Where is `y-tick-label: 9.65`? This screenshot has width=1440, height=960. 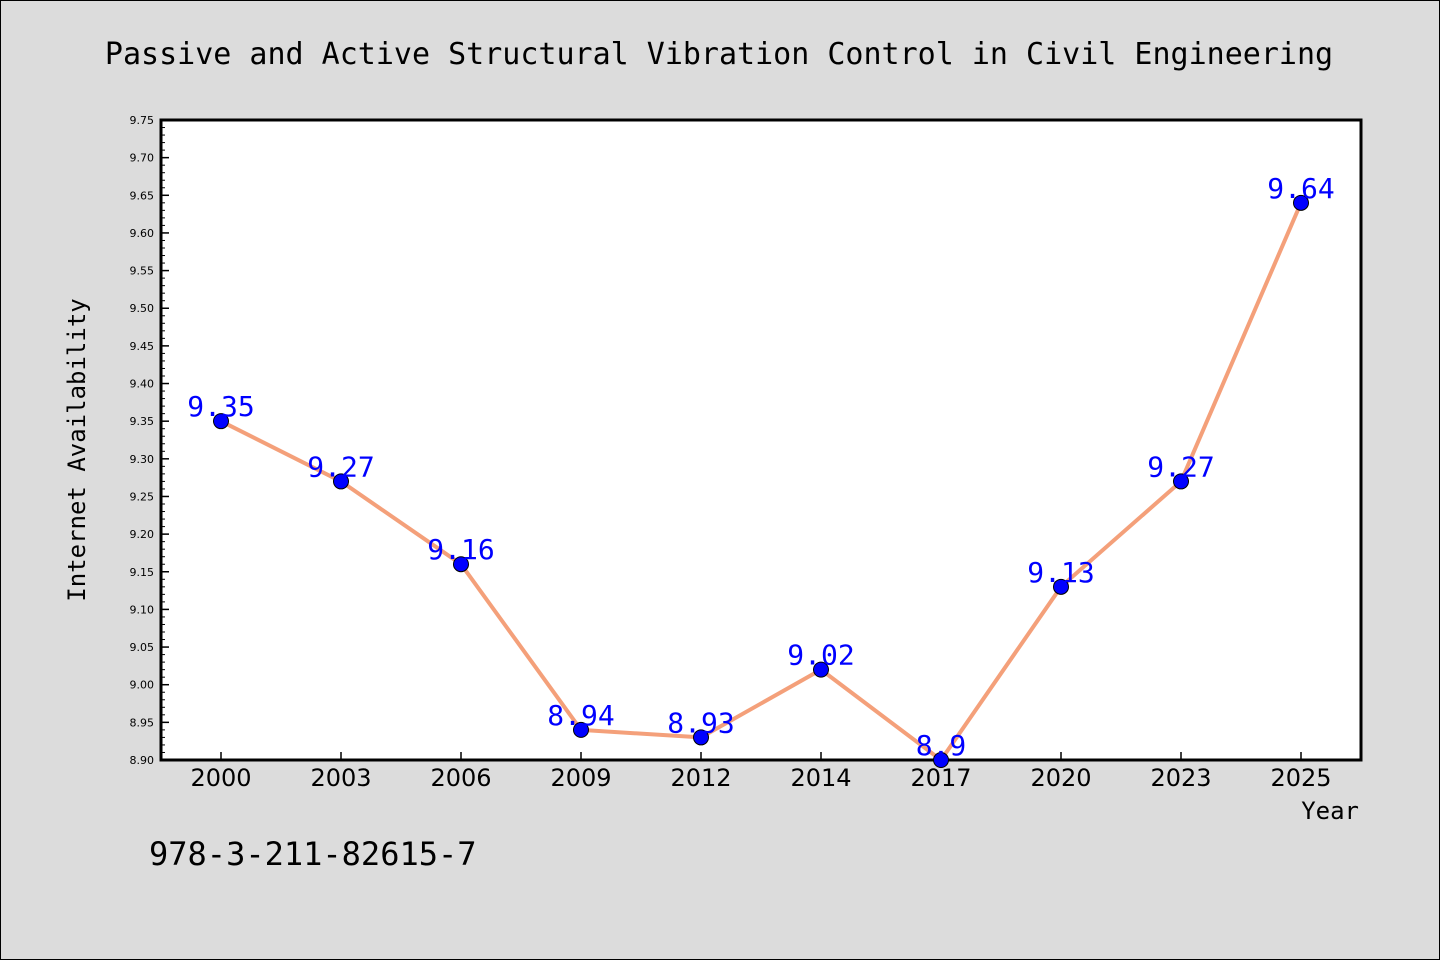
y-tick-label: 9.65 is located at coordinates (142, 195).